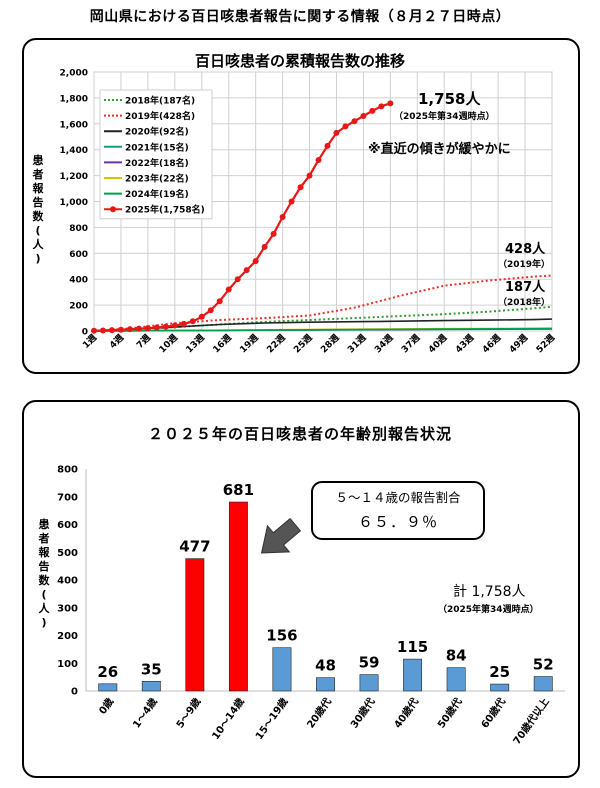 The height and width of the screenshot is (788, 600). Describe the element at coordinates (67, 470) in the screenshot. I see `y-tick-label: 800` at that location.